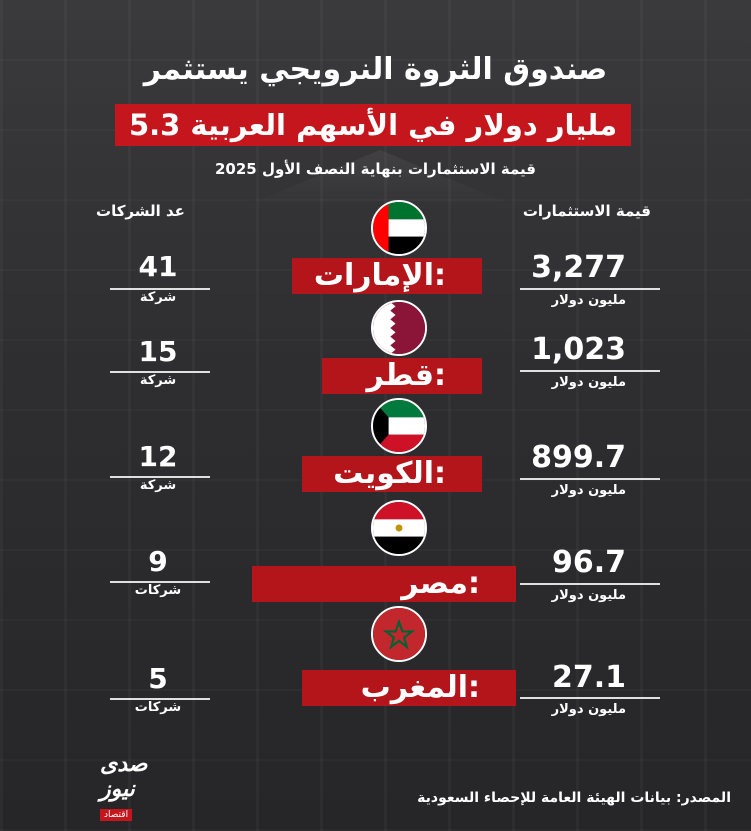  Describe the element at coordinates (158, 678) in the screenshot. I see `company-count: 5` at that location.